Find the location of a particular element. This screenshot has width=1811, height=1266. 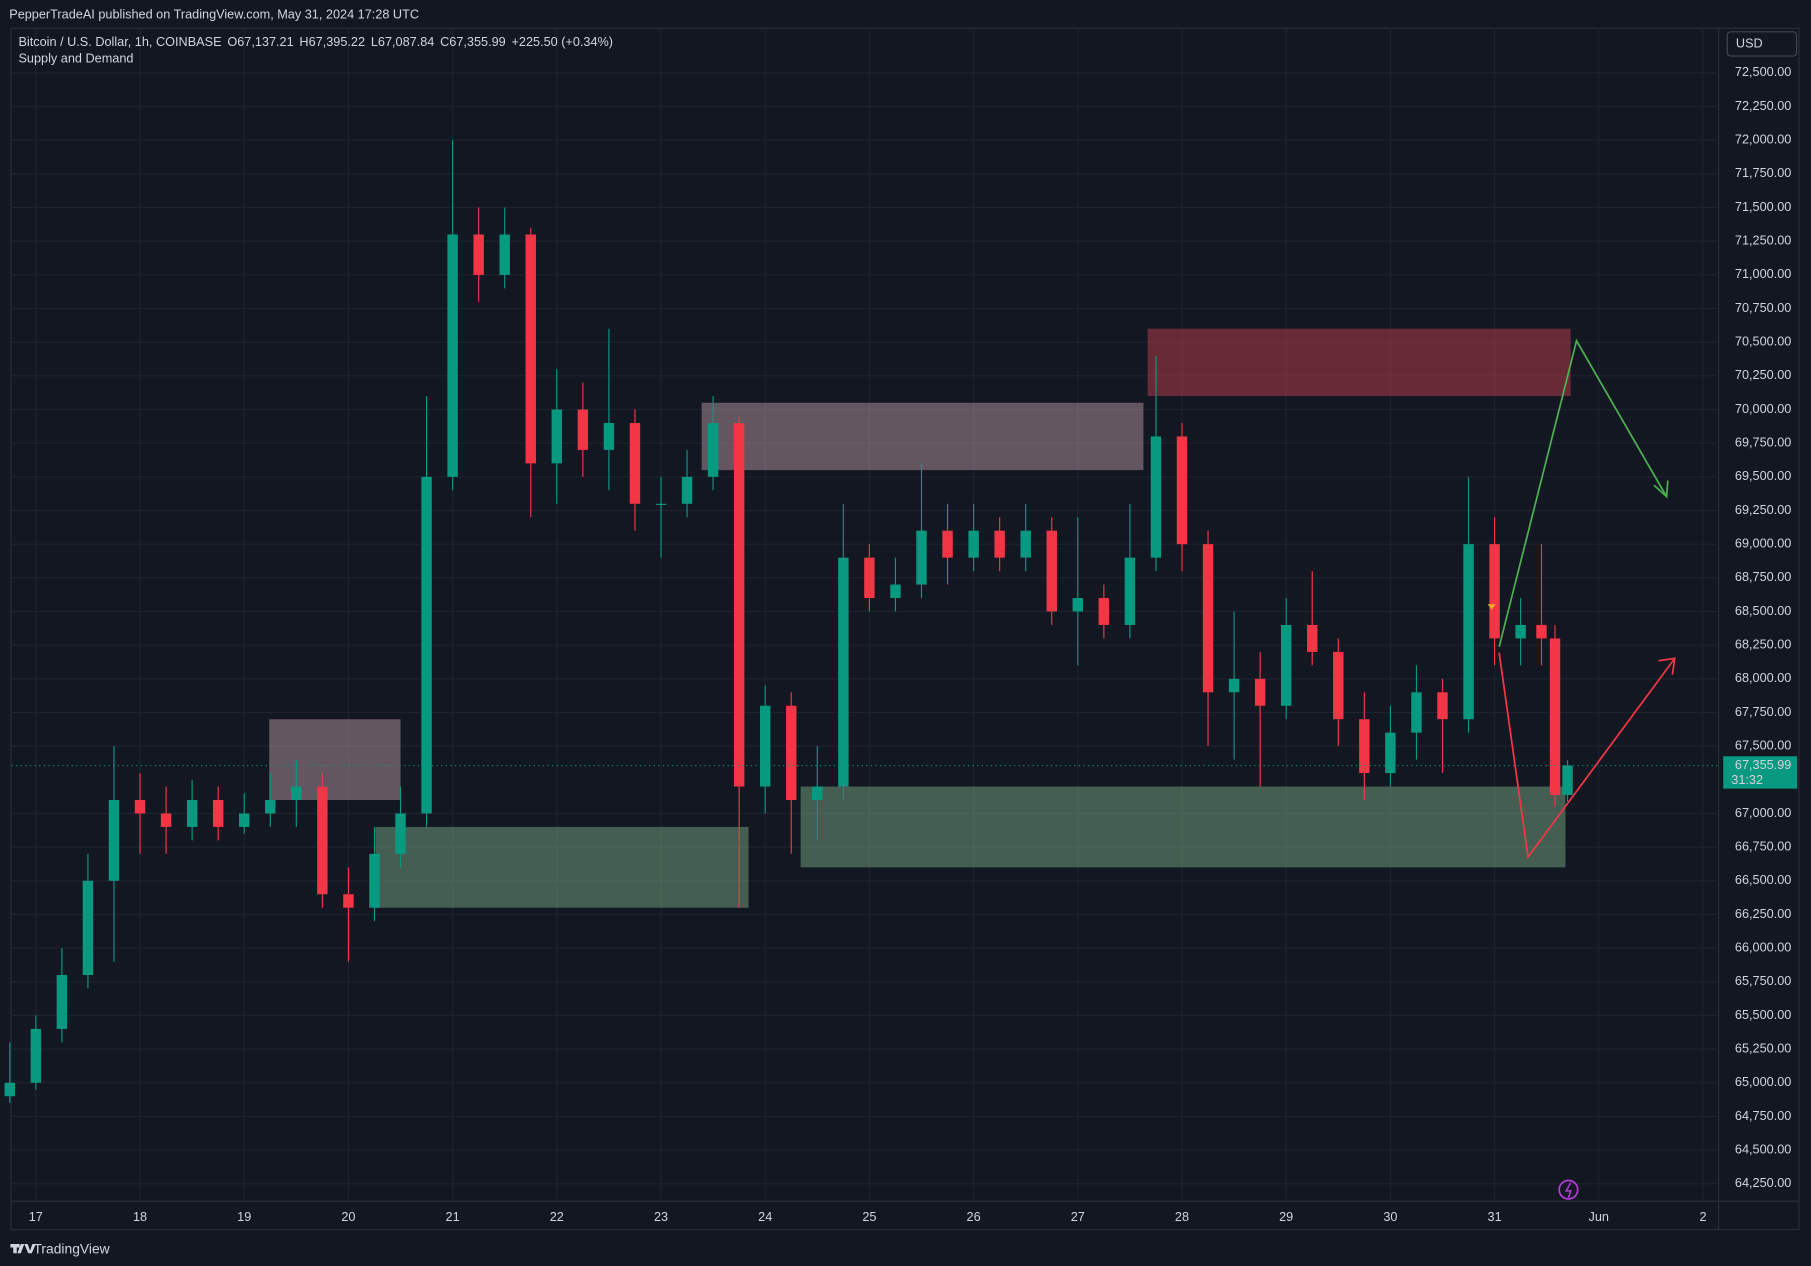

y-tick-label: 70,500.00 is located at coordinates (1763, 342).